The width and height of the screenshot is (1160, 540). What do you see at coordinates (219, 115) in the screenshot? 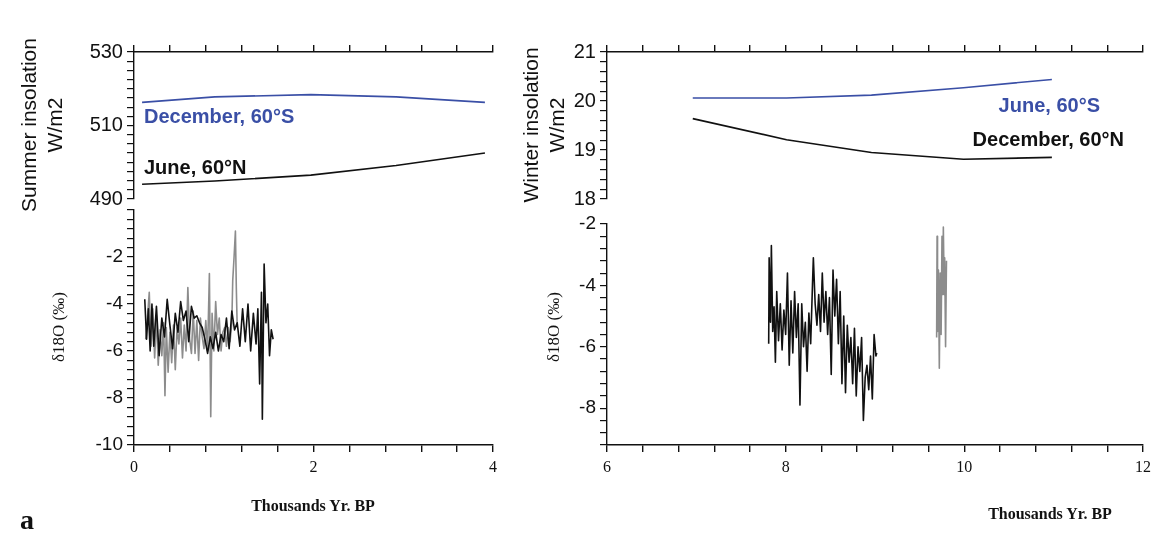
I see `series-label: December, 60°S` at bounding box center [219, 115].